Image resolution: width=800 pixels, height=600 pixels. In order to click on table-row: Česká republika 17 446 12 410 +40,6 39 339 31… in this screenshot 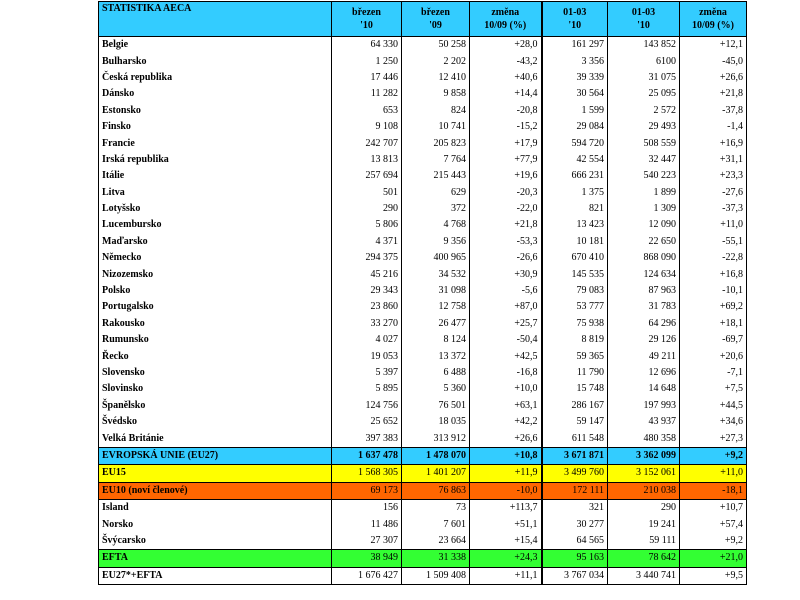, I will do `click(422, 78)`.